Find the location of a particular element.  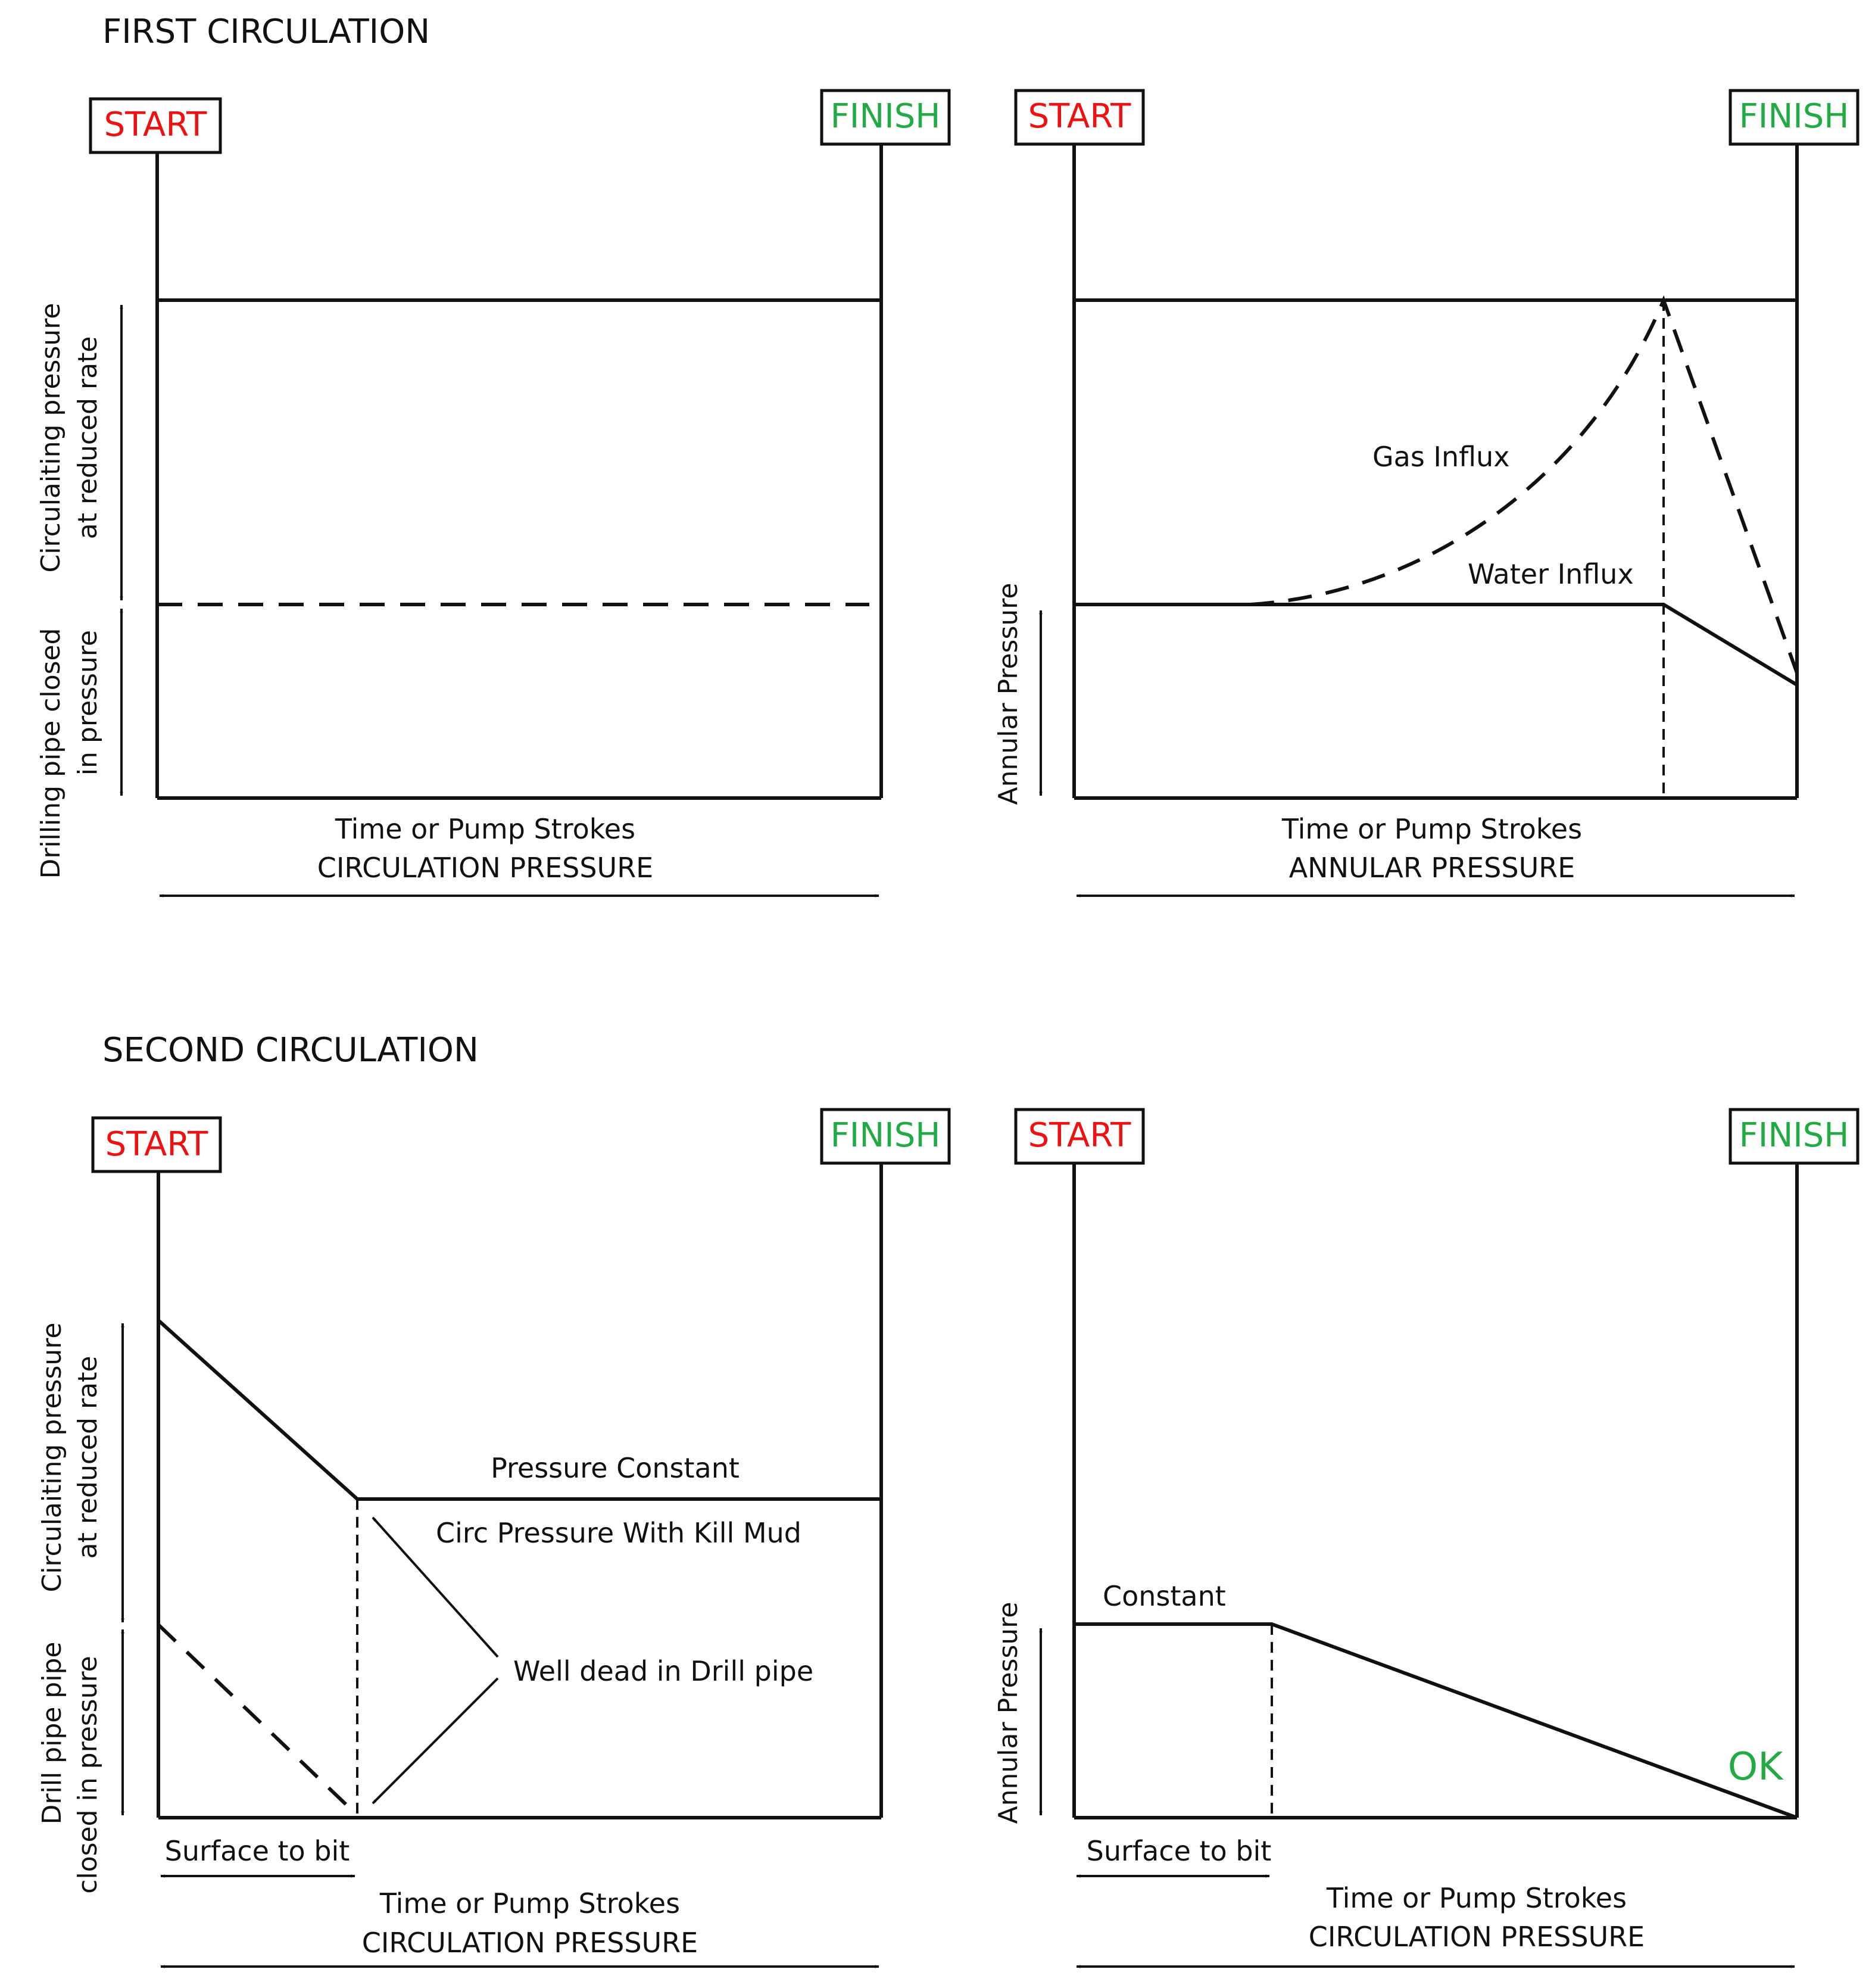

chart-caption: ANNULAR PRESSURE is located at coordinates (1432, 868).